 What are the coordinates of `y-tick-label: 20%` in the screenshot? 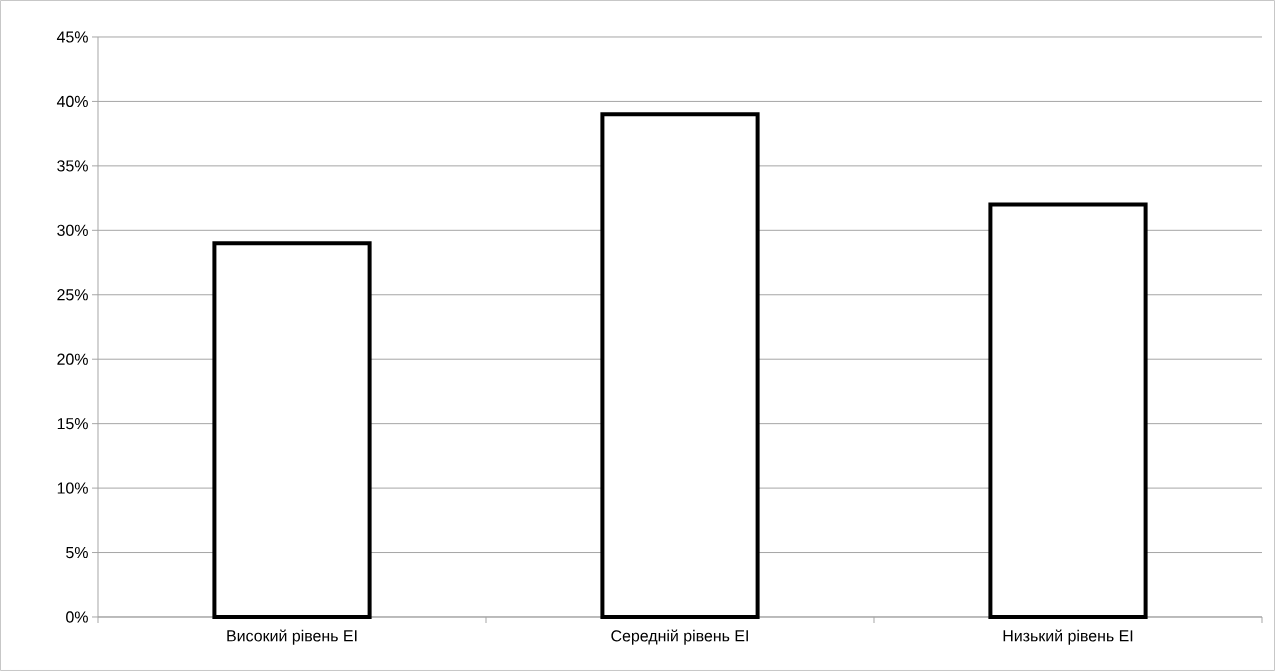 It's located at (72, 359).